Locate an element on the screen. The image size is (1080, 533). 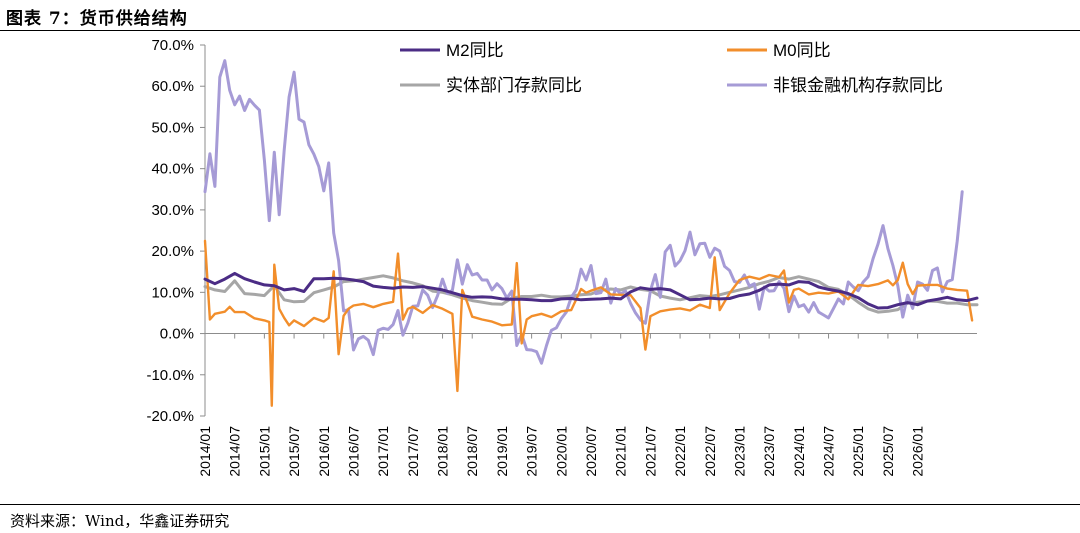
y-tick-label: 0.0% is located at coordinates (177, 334).